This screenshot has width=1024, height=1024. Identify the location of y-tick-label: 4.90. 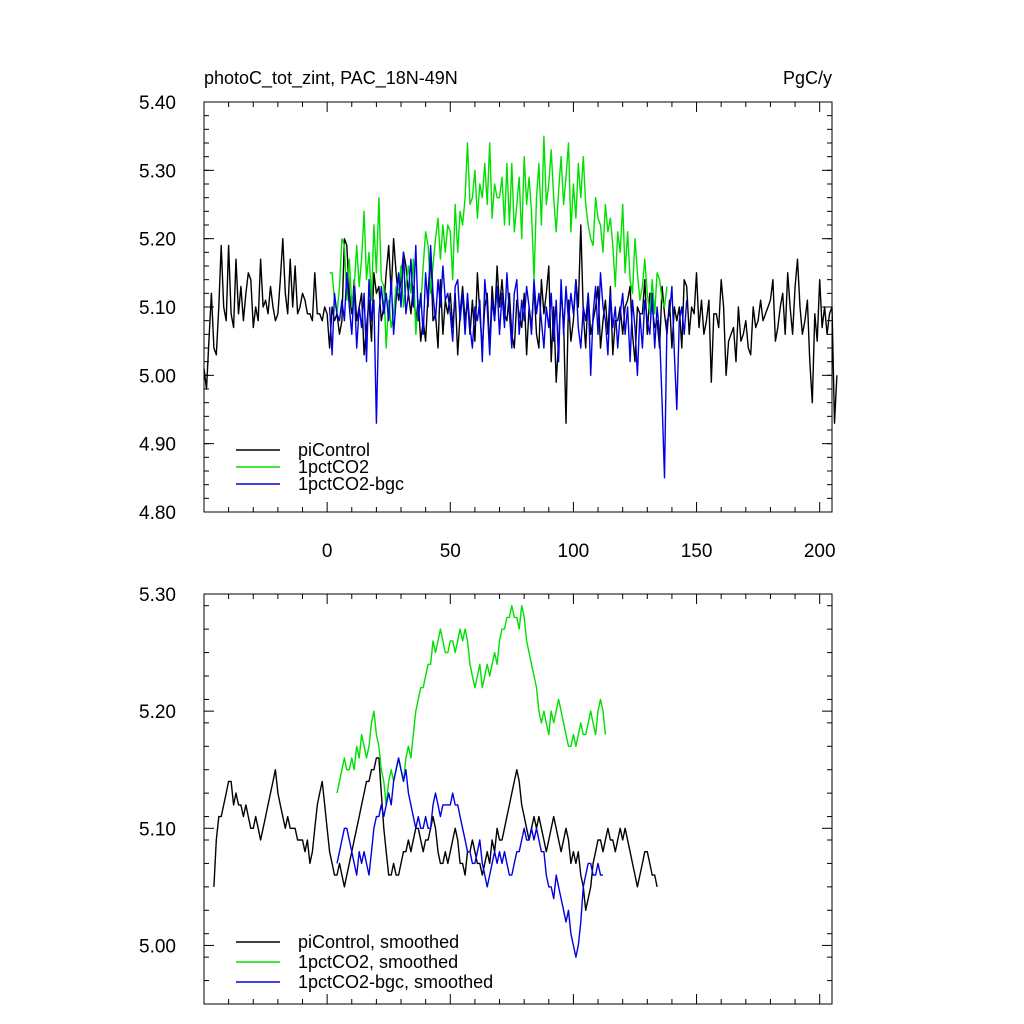
(157, 445).